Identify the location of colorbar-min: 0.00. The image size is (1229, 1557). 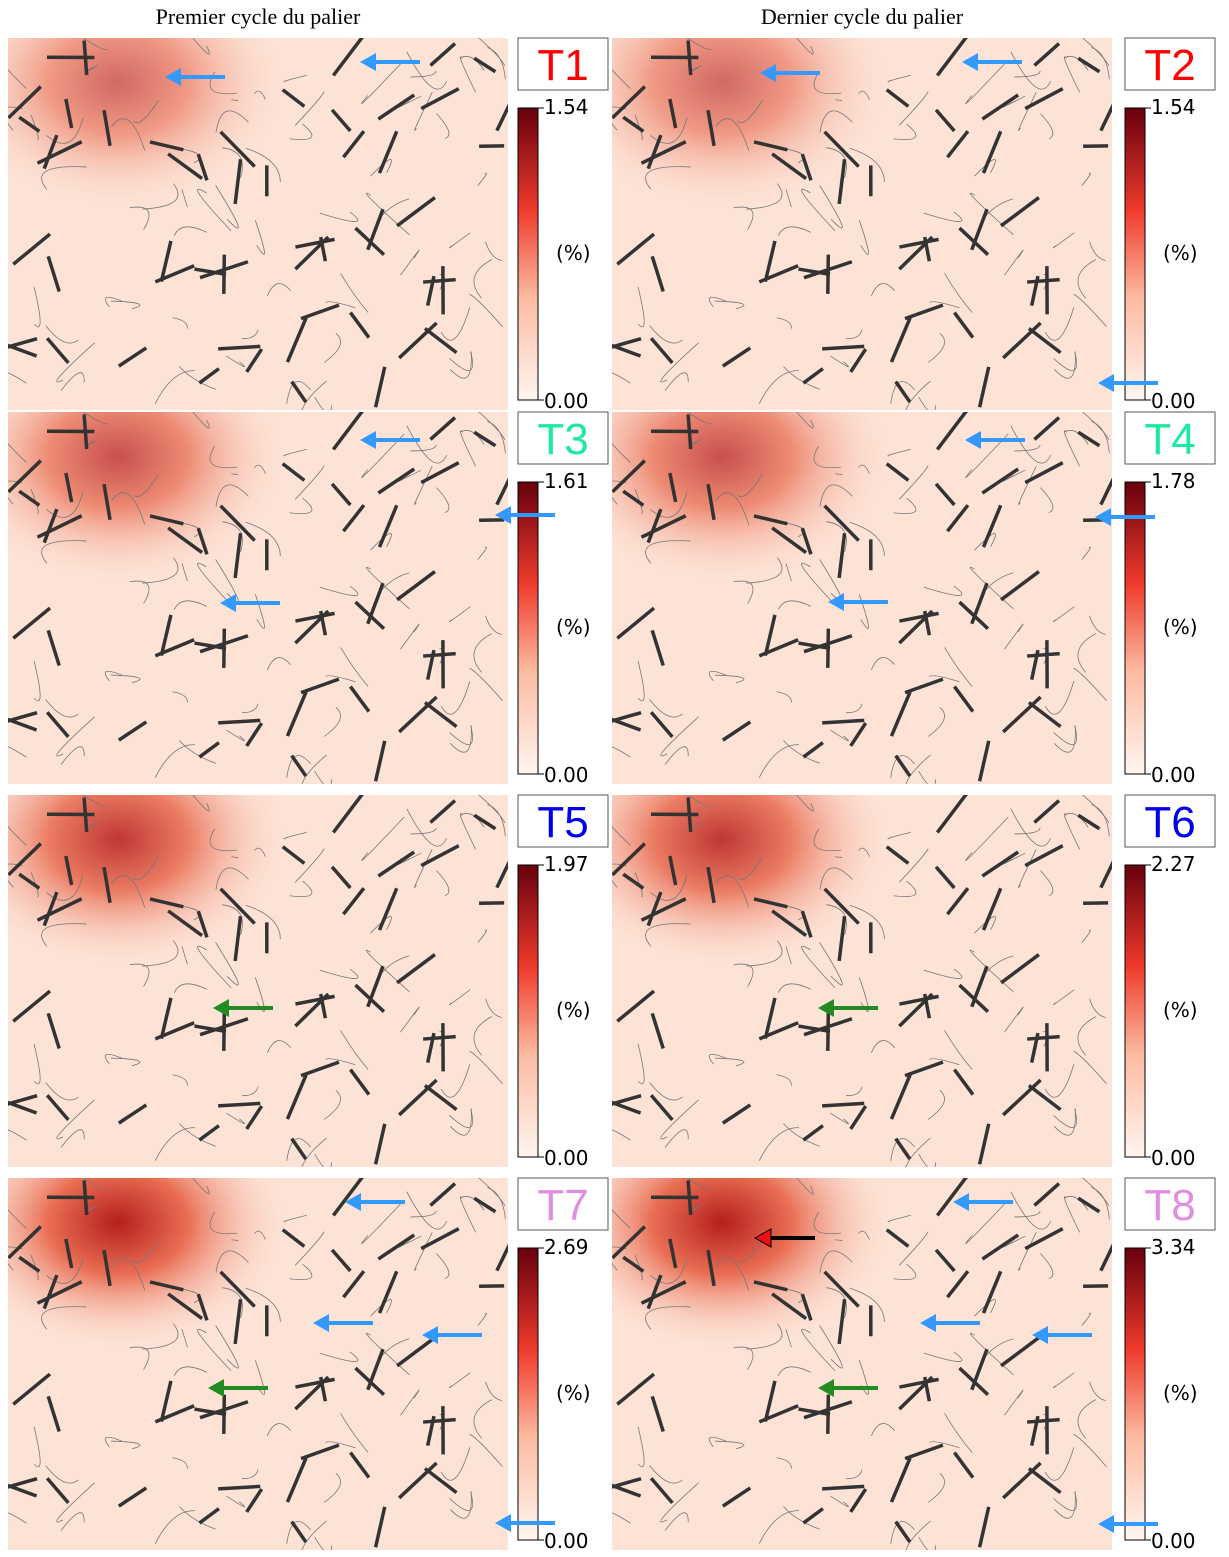
(566, 775).